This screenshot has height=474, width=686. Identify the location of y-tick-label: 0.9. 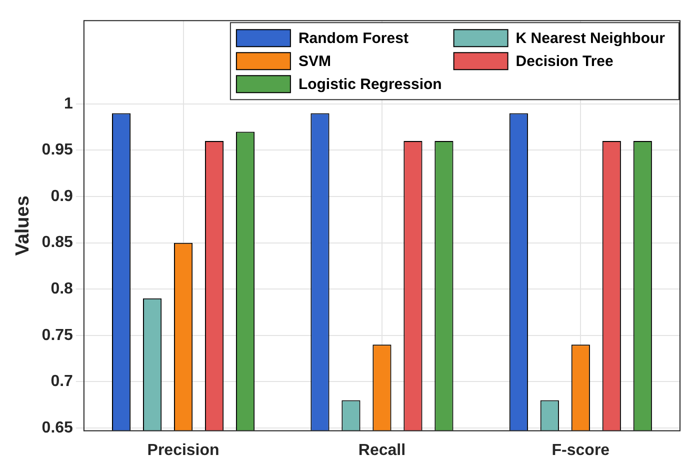
(62, 196).